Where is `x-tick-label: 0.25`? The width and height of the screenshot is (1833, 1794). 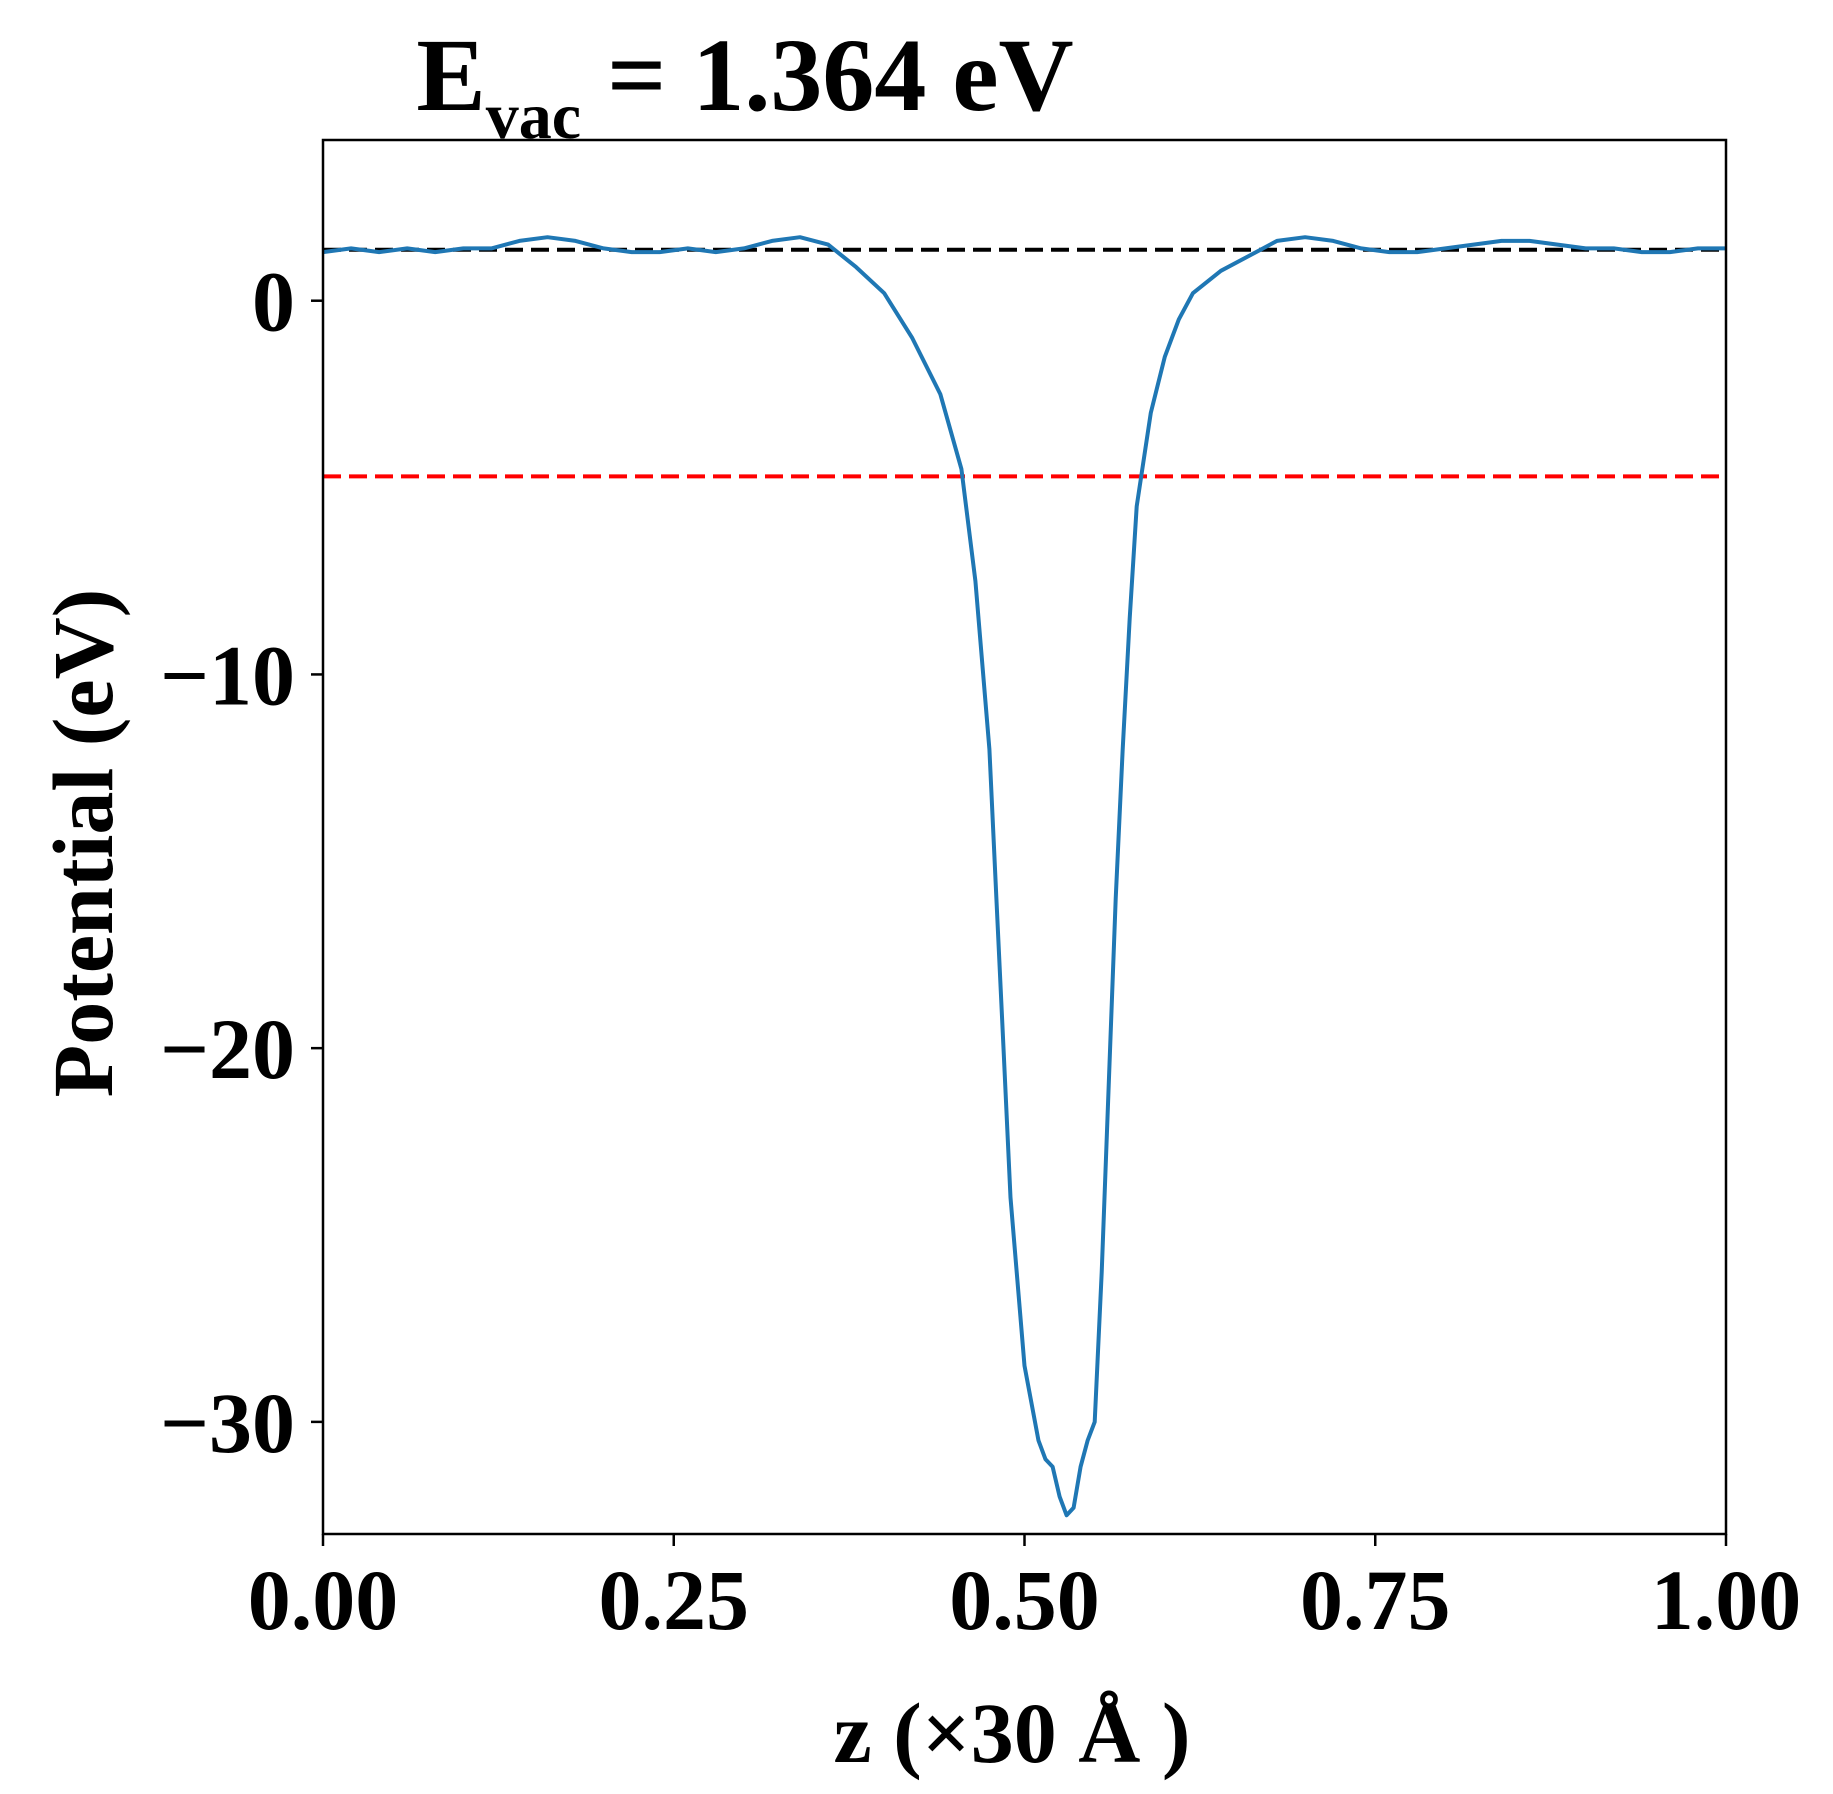 x-tick-label: 0.25 is located at coordinates (674, 1600).